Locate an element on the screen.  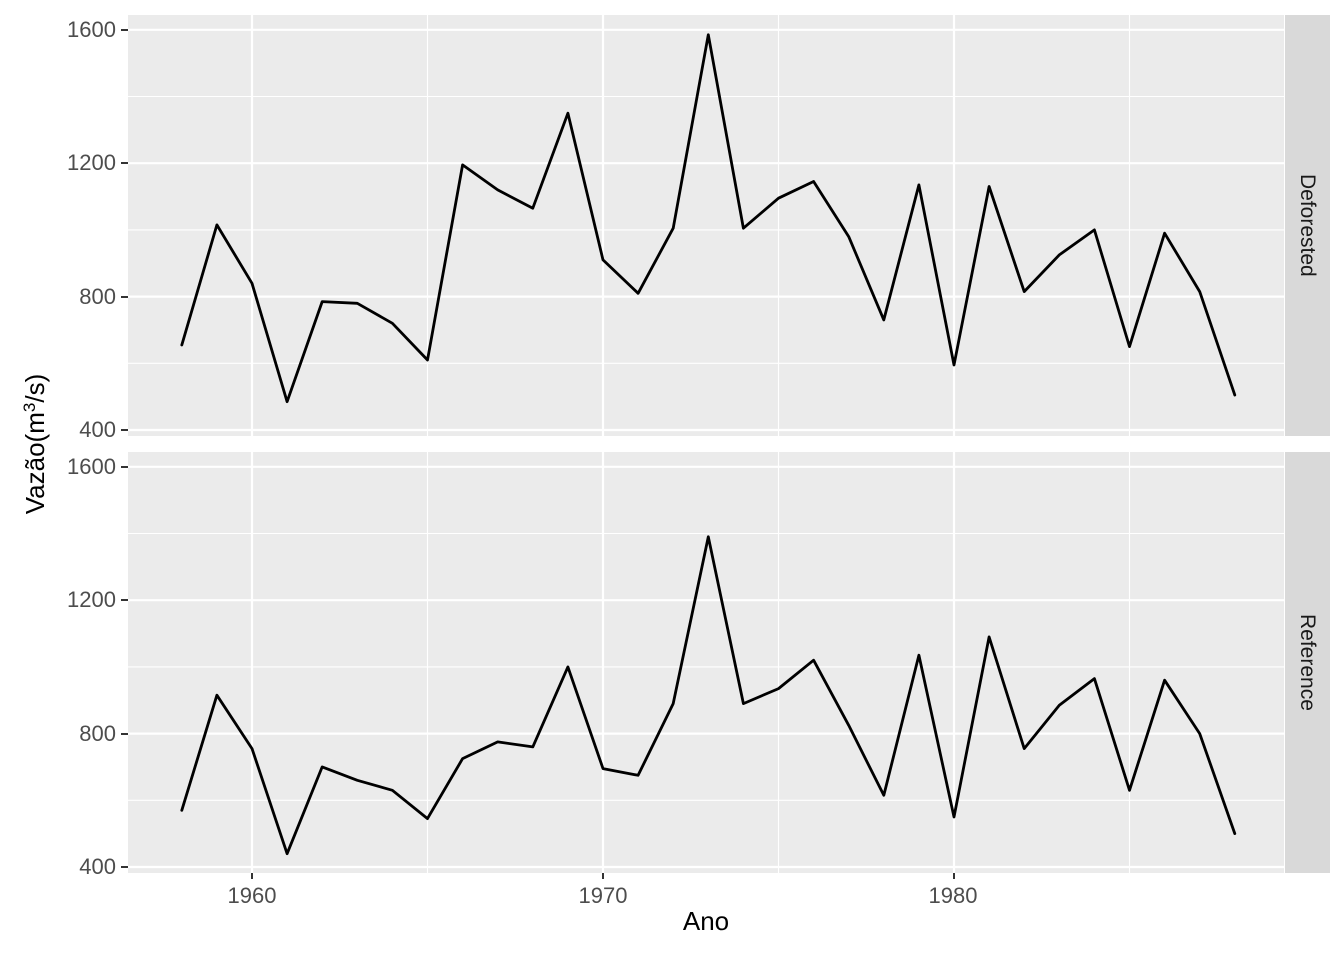
y-axis-title: Vazão(m3/s) is located at coordinates (30, 444).